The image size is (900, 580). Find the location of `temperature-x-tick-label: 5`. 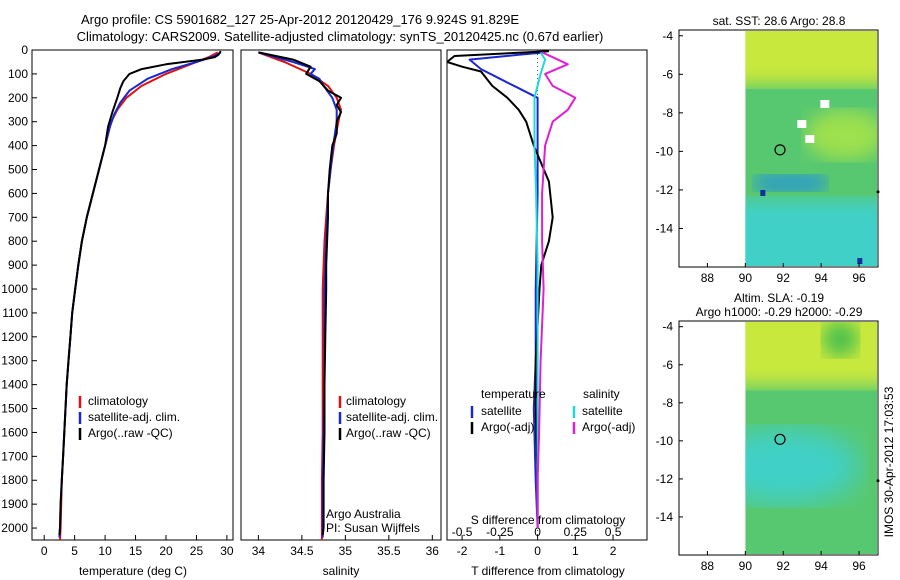

temperature-x-tick-label: 5 is located at coordinates (74, 551).